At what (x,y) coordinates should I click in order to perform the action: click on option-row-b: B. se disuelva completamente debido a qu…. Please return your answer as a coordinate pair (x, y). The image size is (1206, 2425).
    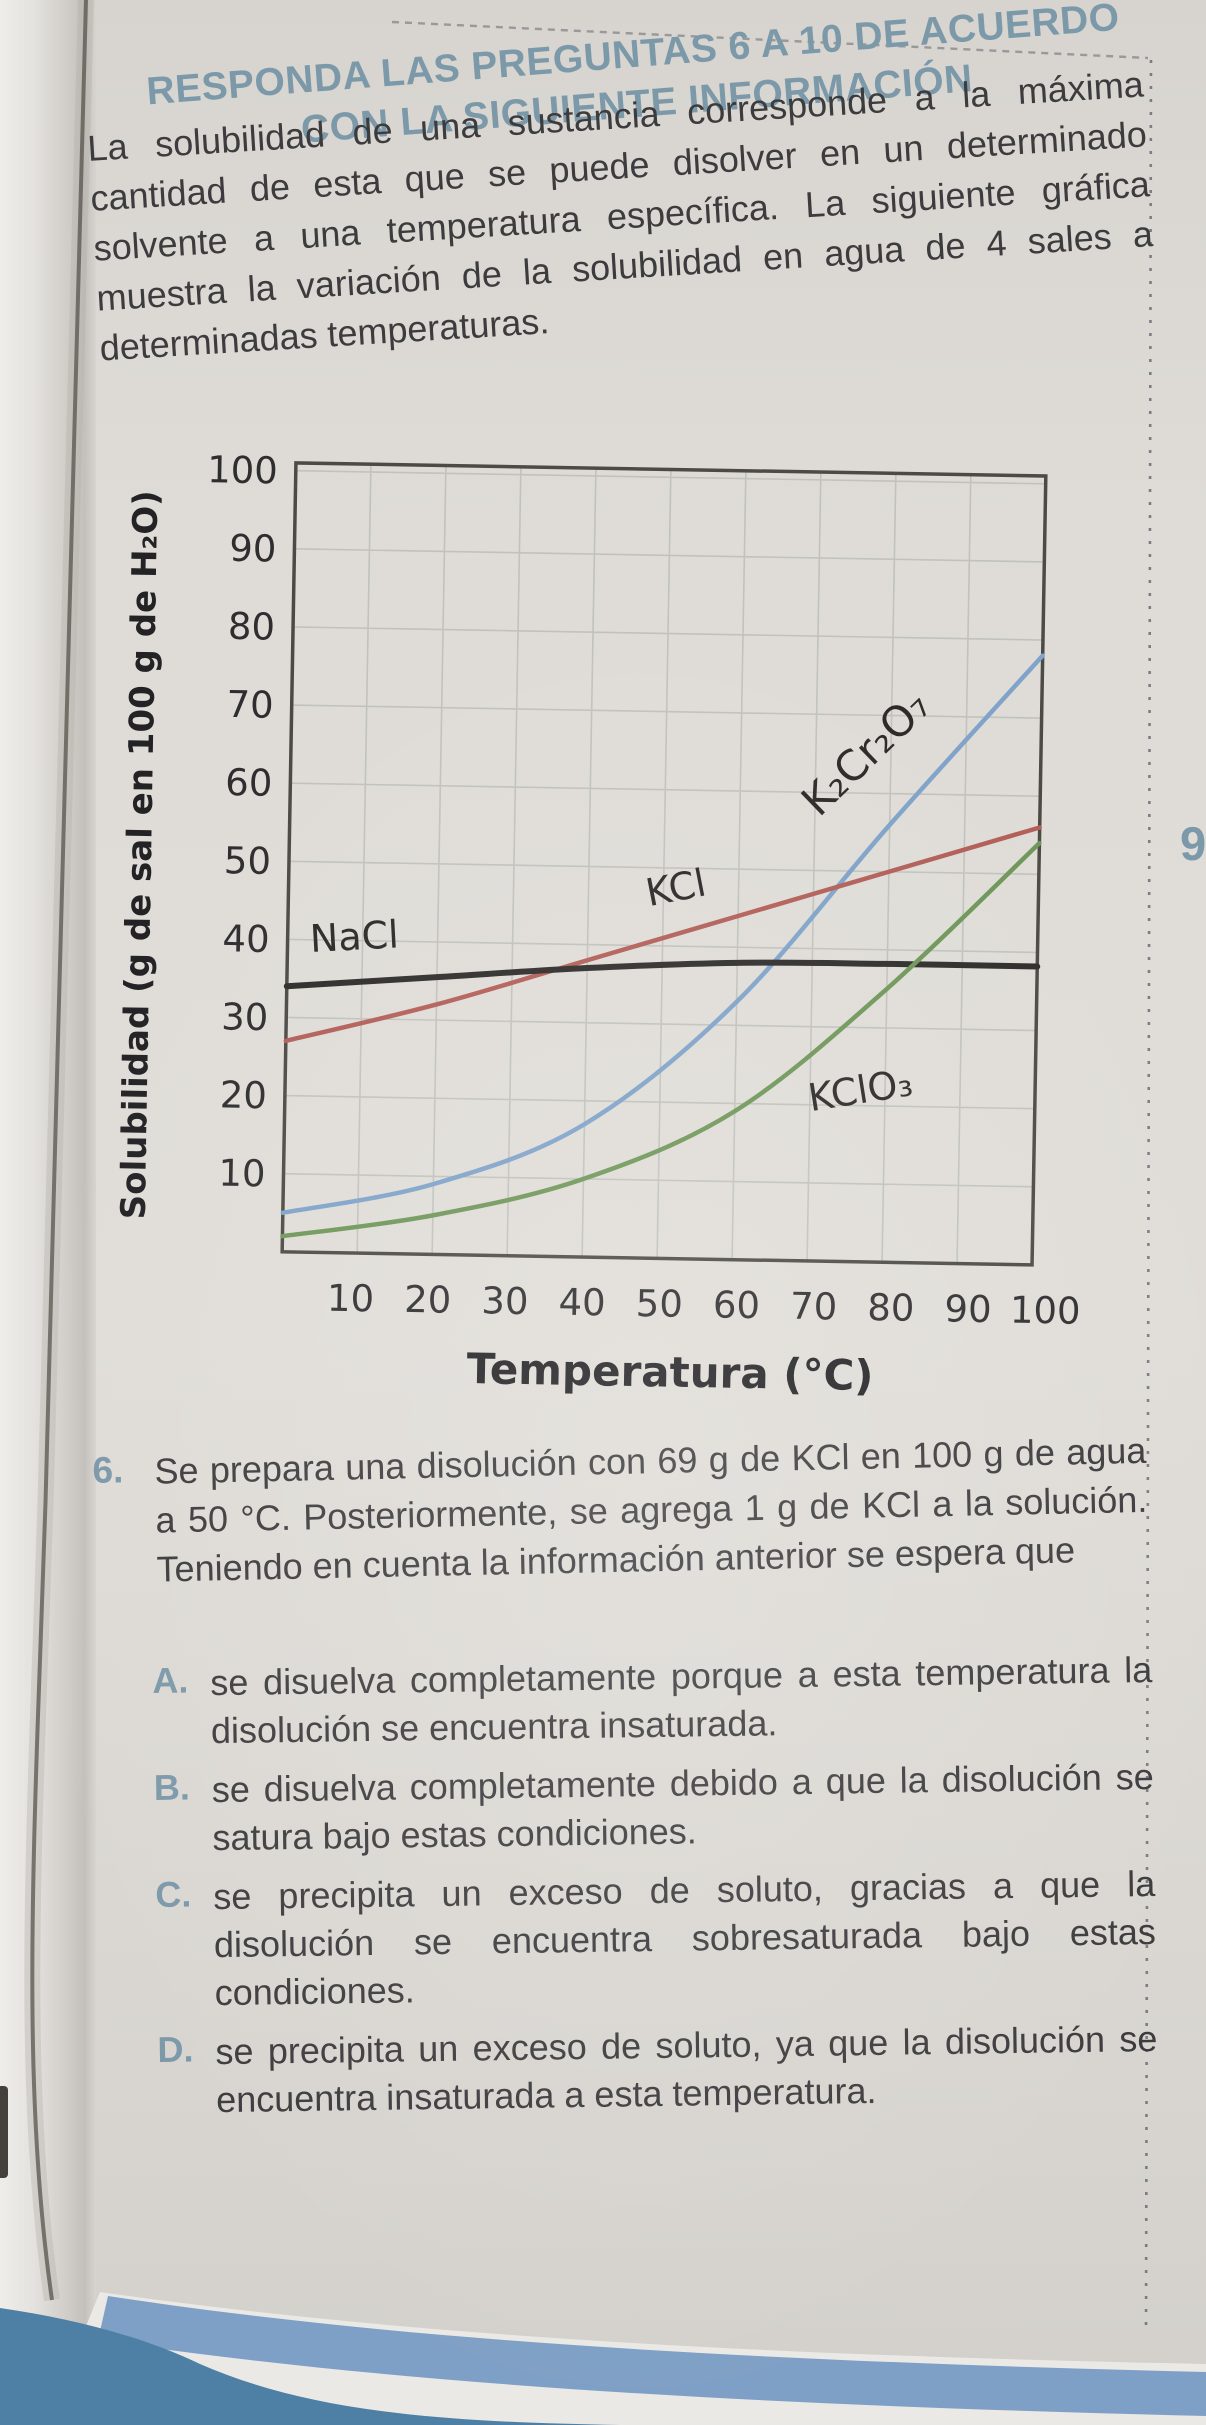
    Looking at the image, I should click on (653, 1808).